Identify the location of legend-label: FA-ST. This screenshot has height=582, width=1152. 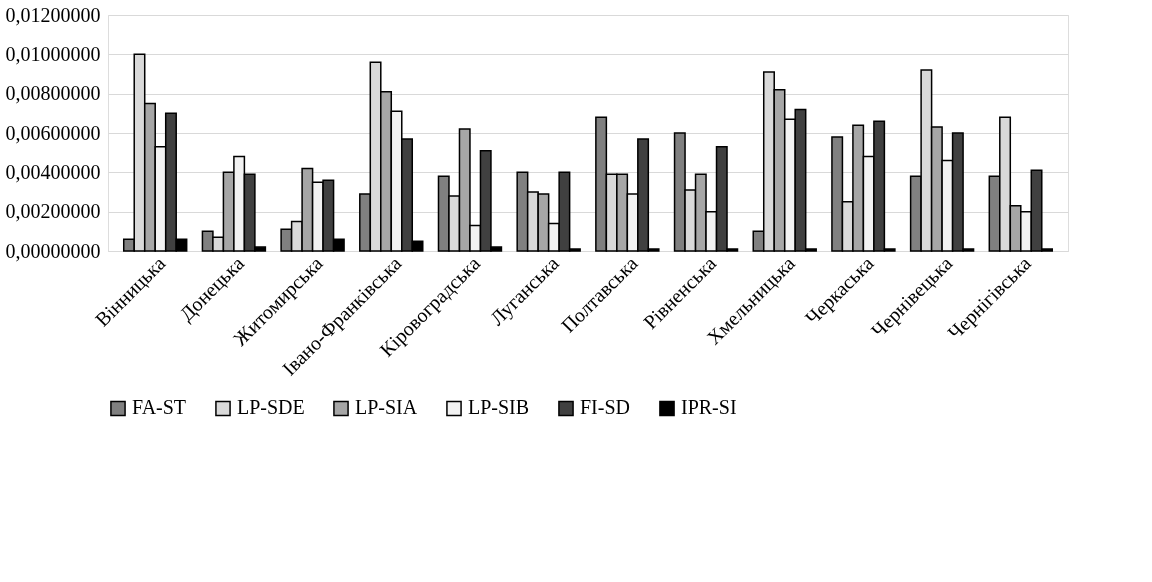
(159, 407).